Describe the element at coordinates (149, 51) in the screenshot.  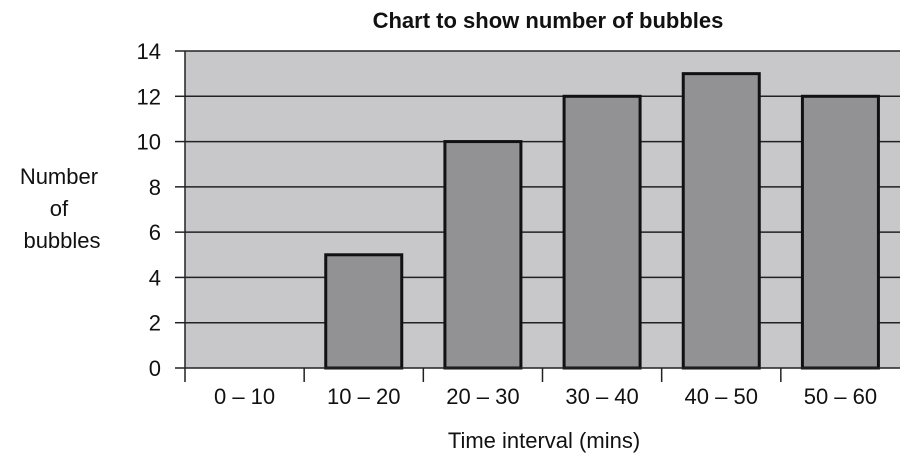
I see `y-tick-label-14: 14` at that location.